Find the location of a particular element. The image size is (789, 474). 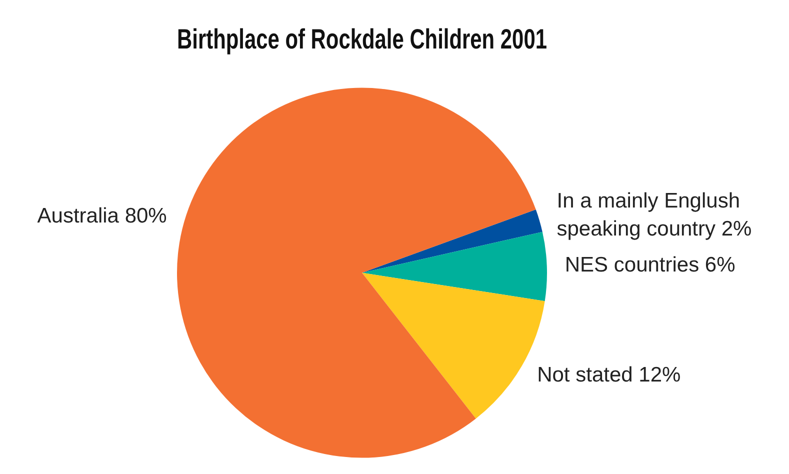

slice-label: In a mainly Englush speaking country 2% is located at coordinates (654, 214).